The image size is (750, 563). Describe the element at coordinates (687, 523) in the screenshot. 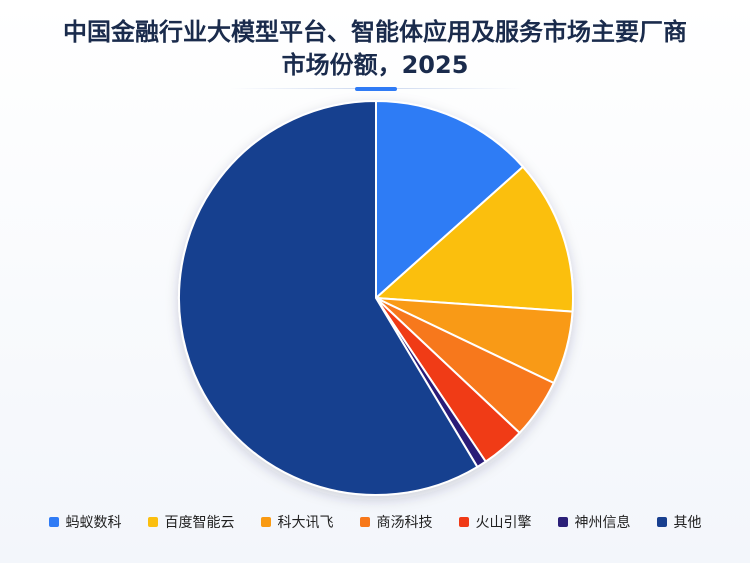

I see `legend-label: 其他` at that location.